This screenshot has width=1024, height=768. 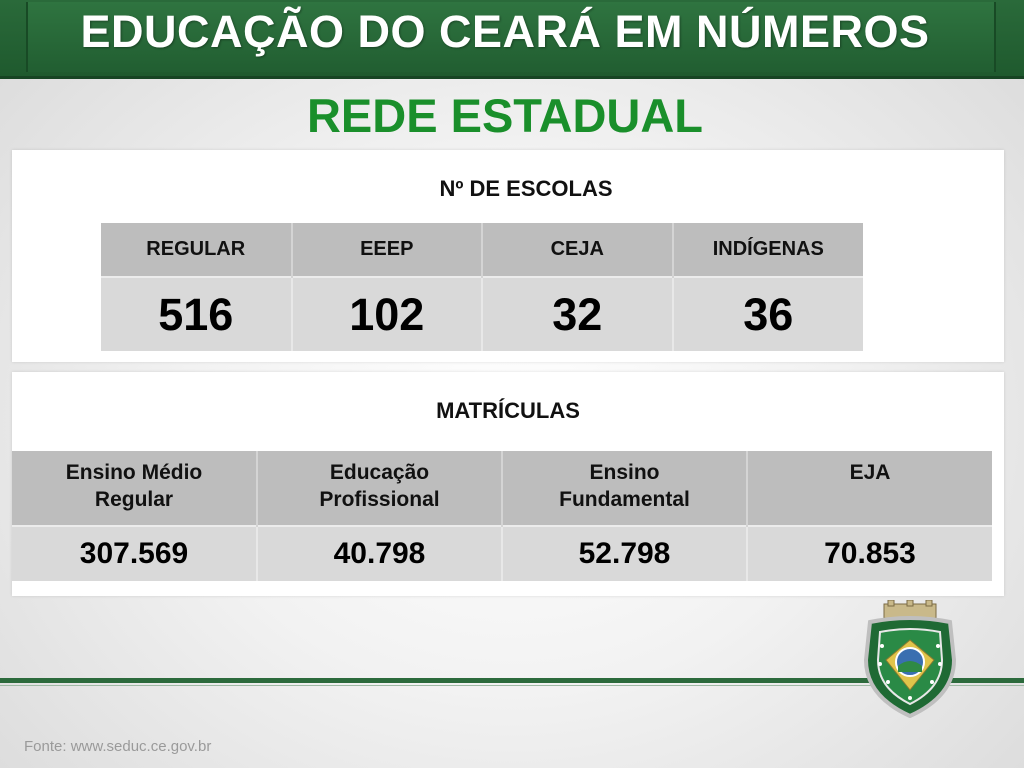 What do you see at coordinates (197, 313) in the screenshot?
I see `schools-value-cell: 516` at bounding box center [197, 313].